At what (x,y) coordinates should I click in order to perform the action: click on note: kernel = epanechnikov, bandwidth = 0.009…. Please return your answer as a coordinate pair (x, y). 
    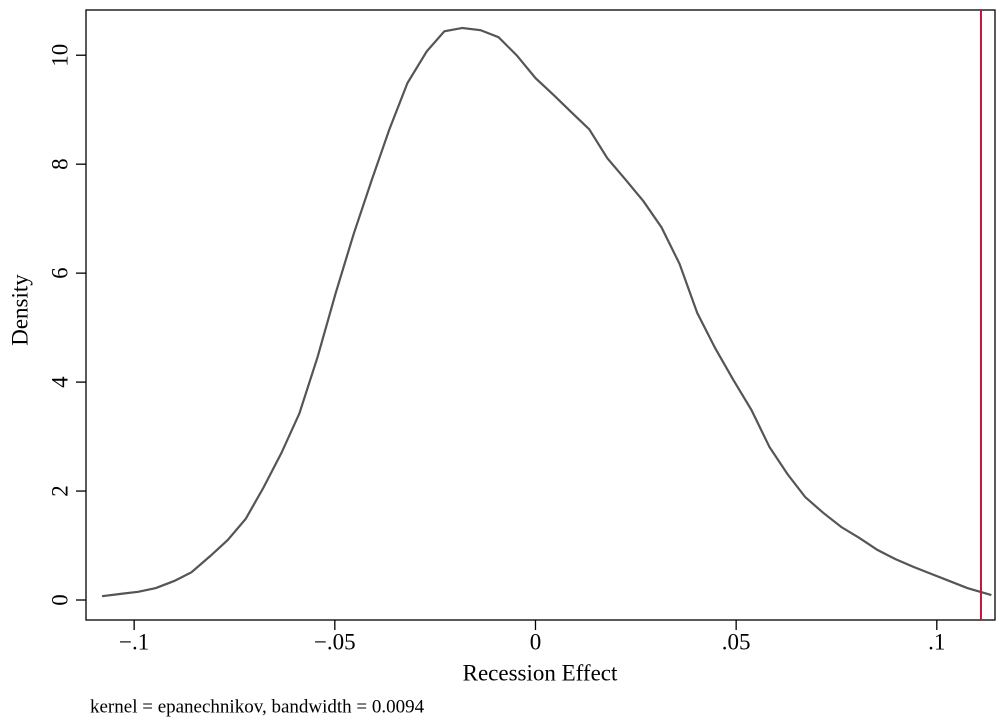
    Looking at the image, I should click on (257, 706).